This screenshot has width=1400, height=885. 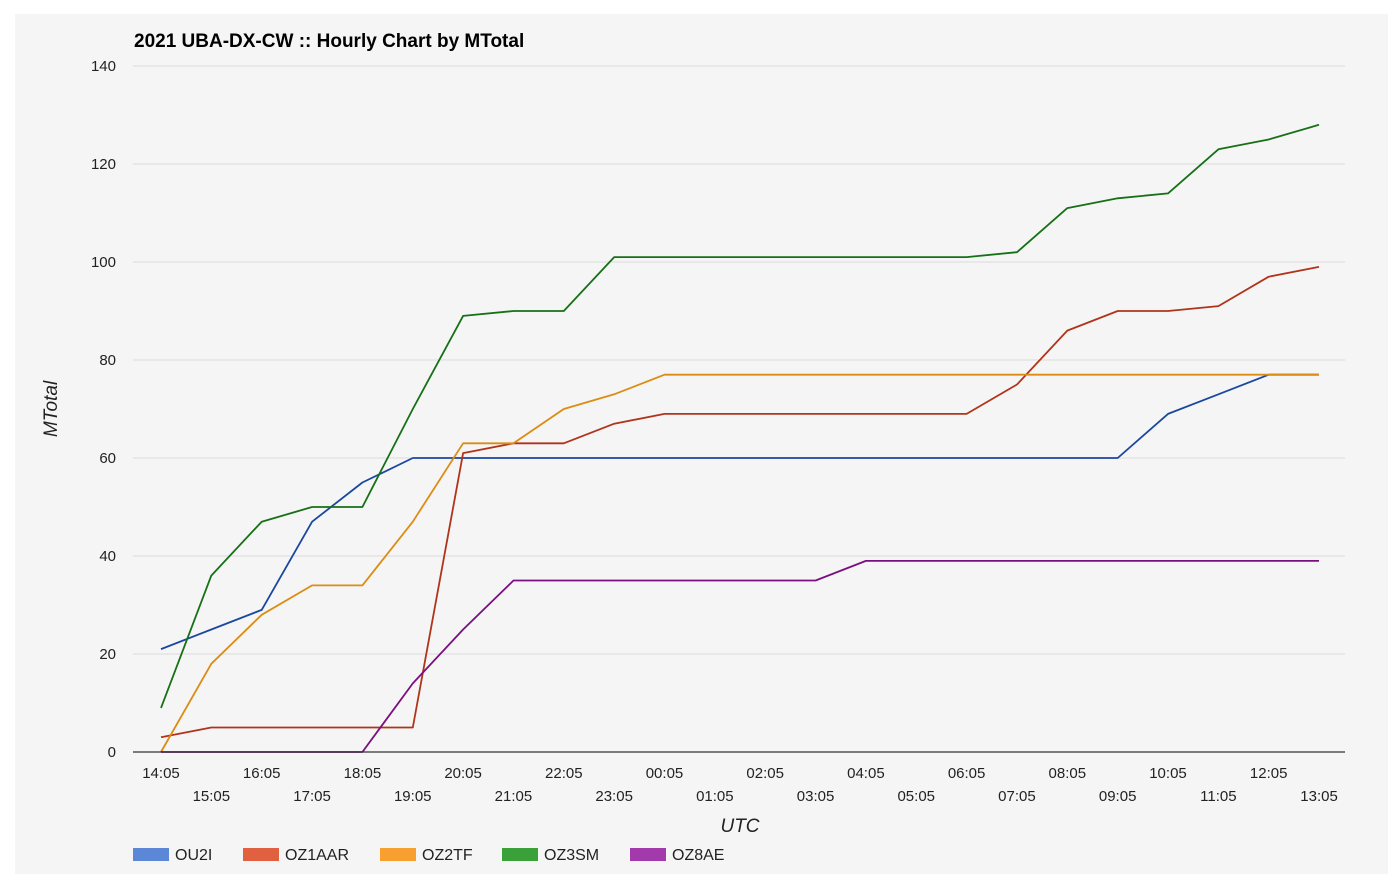 I want to click on x-tick-label: 18:05, so click(x=363, y=773).